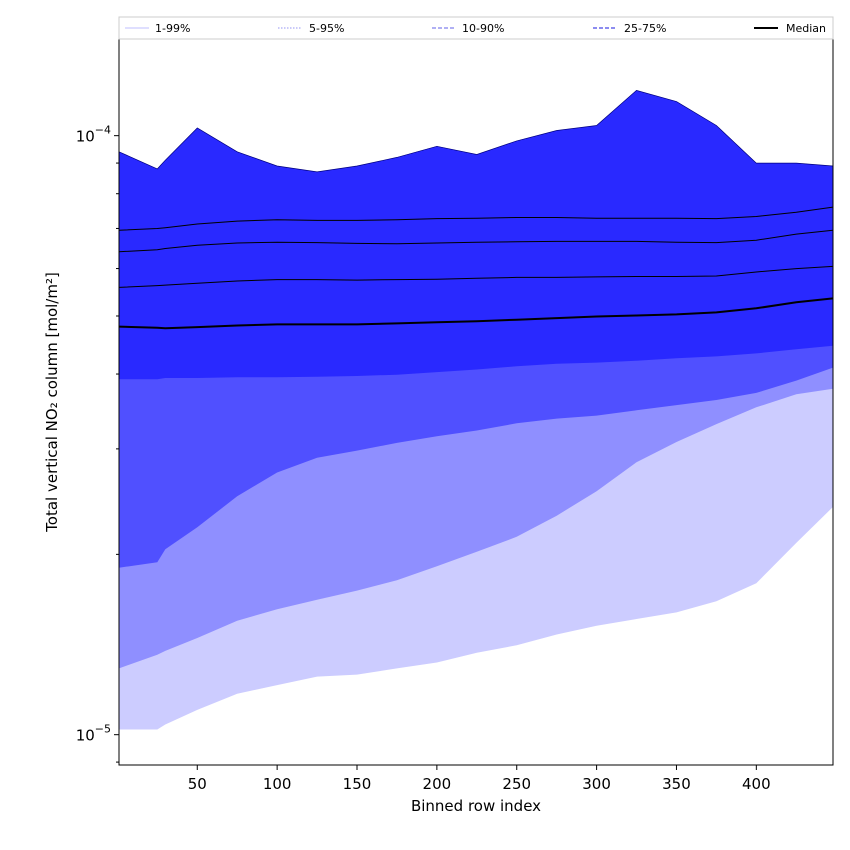 The height and width of the screenshot is (850, 850). What do you see at coordinates (97, 443) in the screenshot?
I see `y-axis: 10⁻⁵ 10⁻⁴` at bounding box center [97, 443].